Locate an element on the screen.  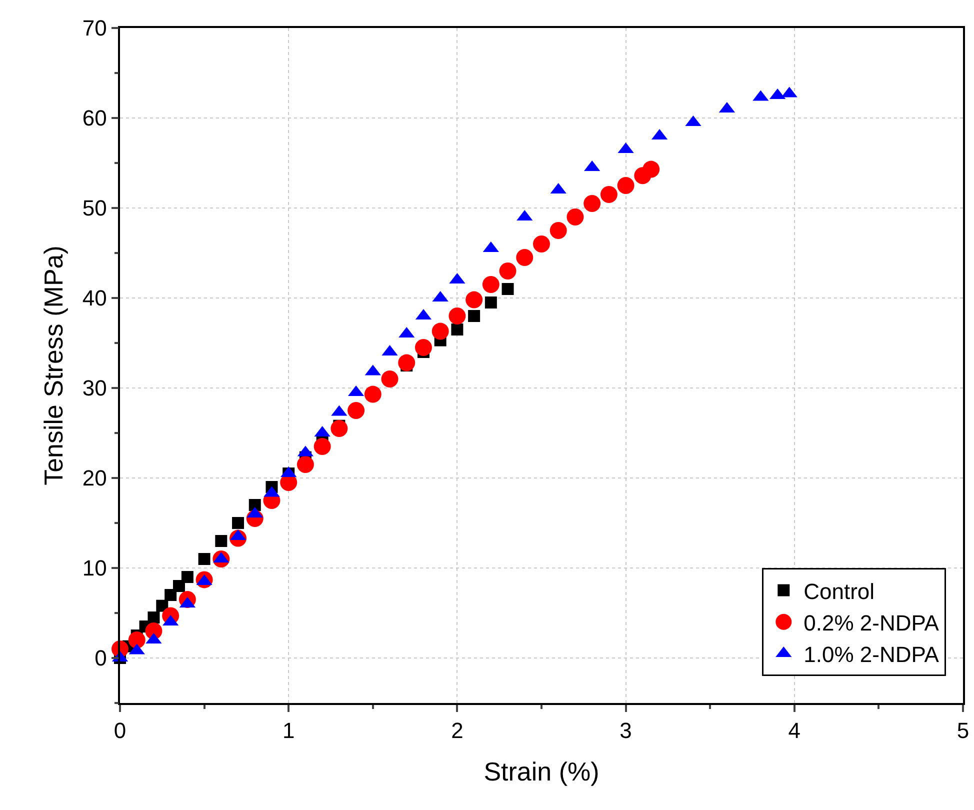
x-tick-label: 1 is located at coordinates (288, 731).